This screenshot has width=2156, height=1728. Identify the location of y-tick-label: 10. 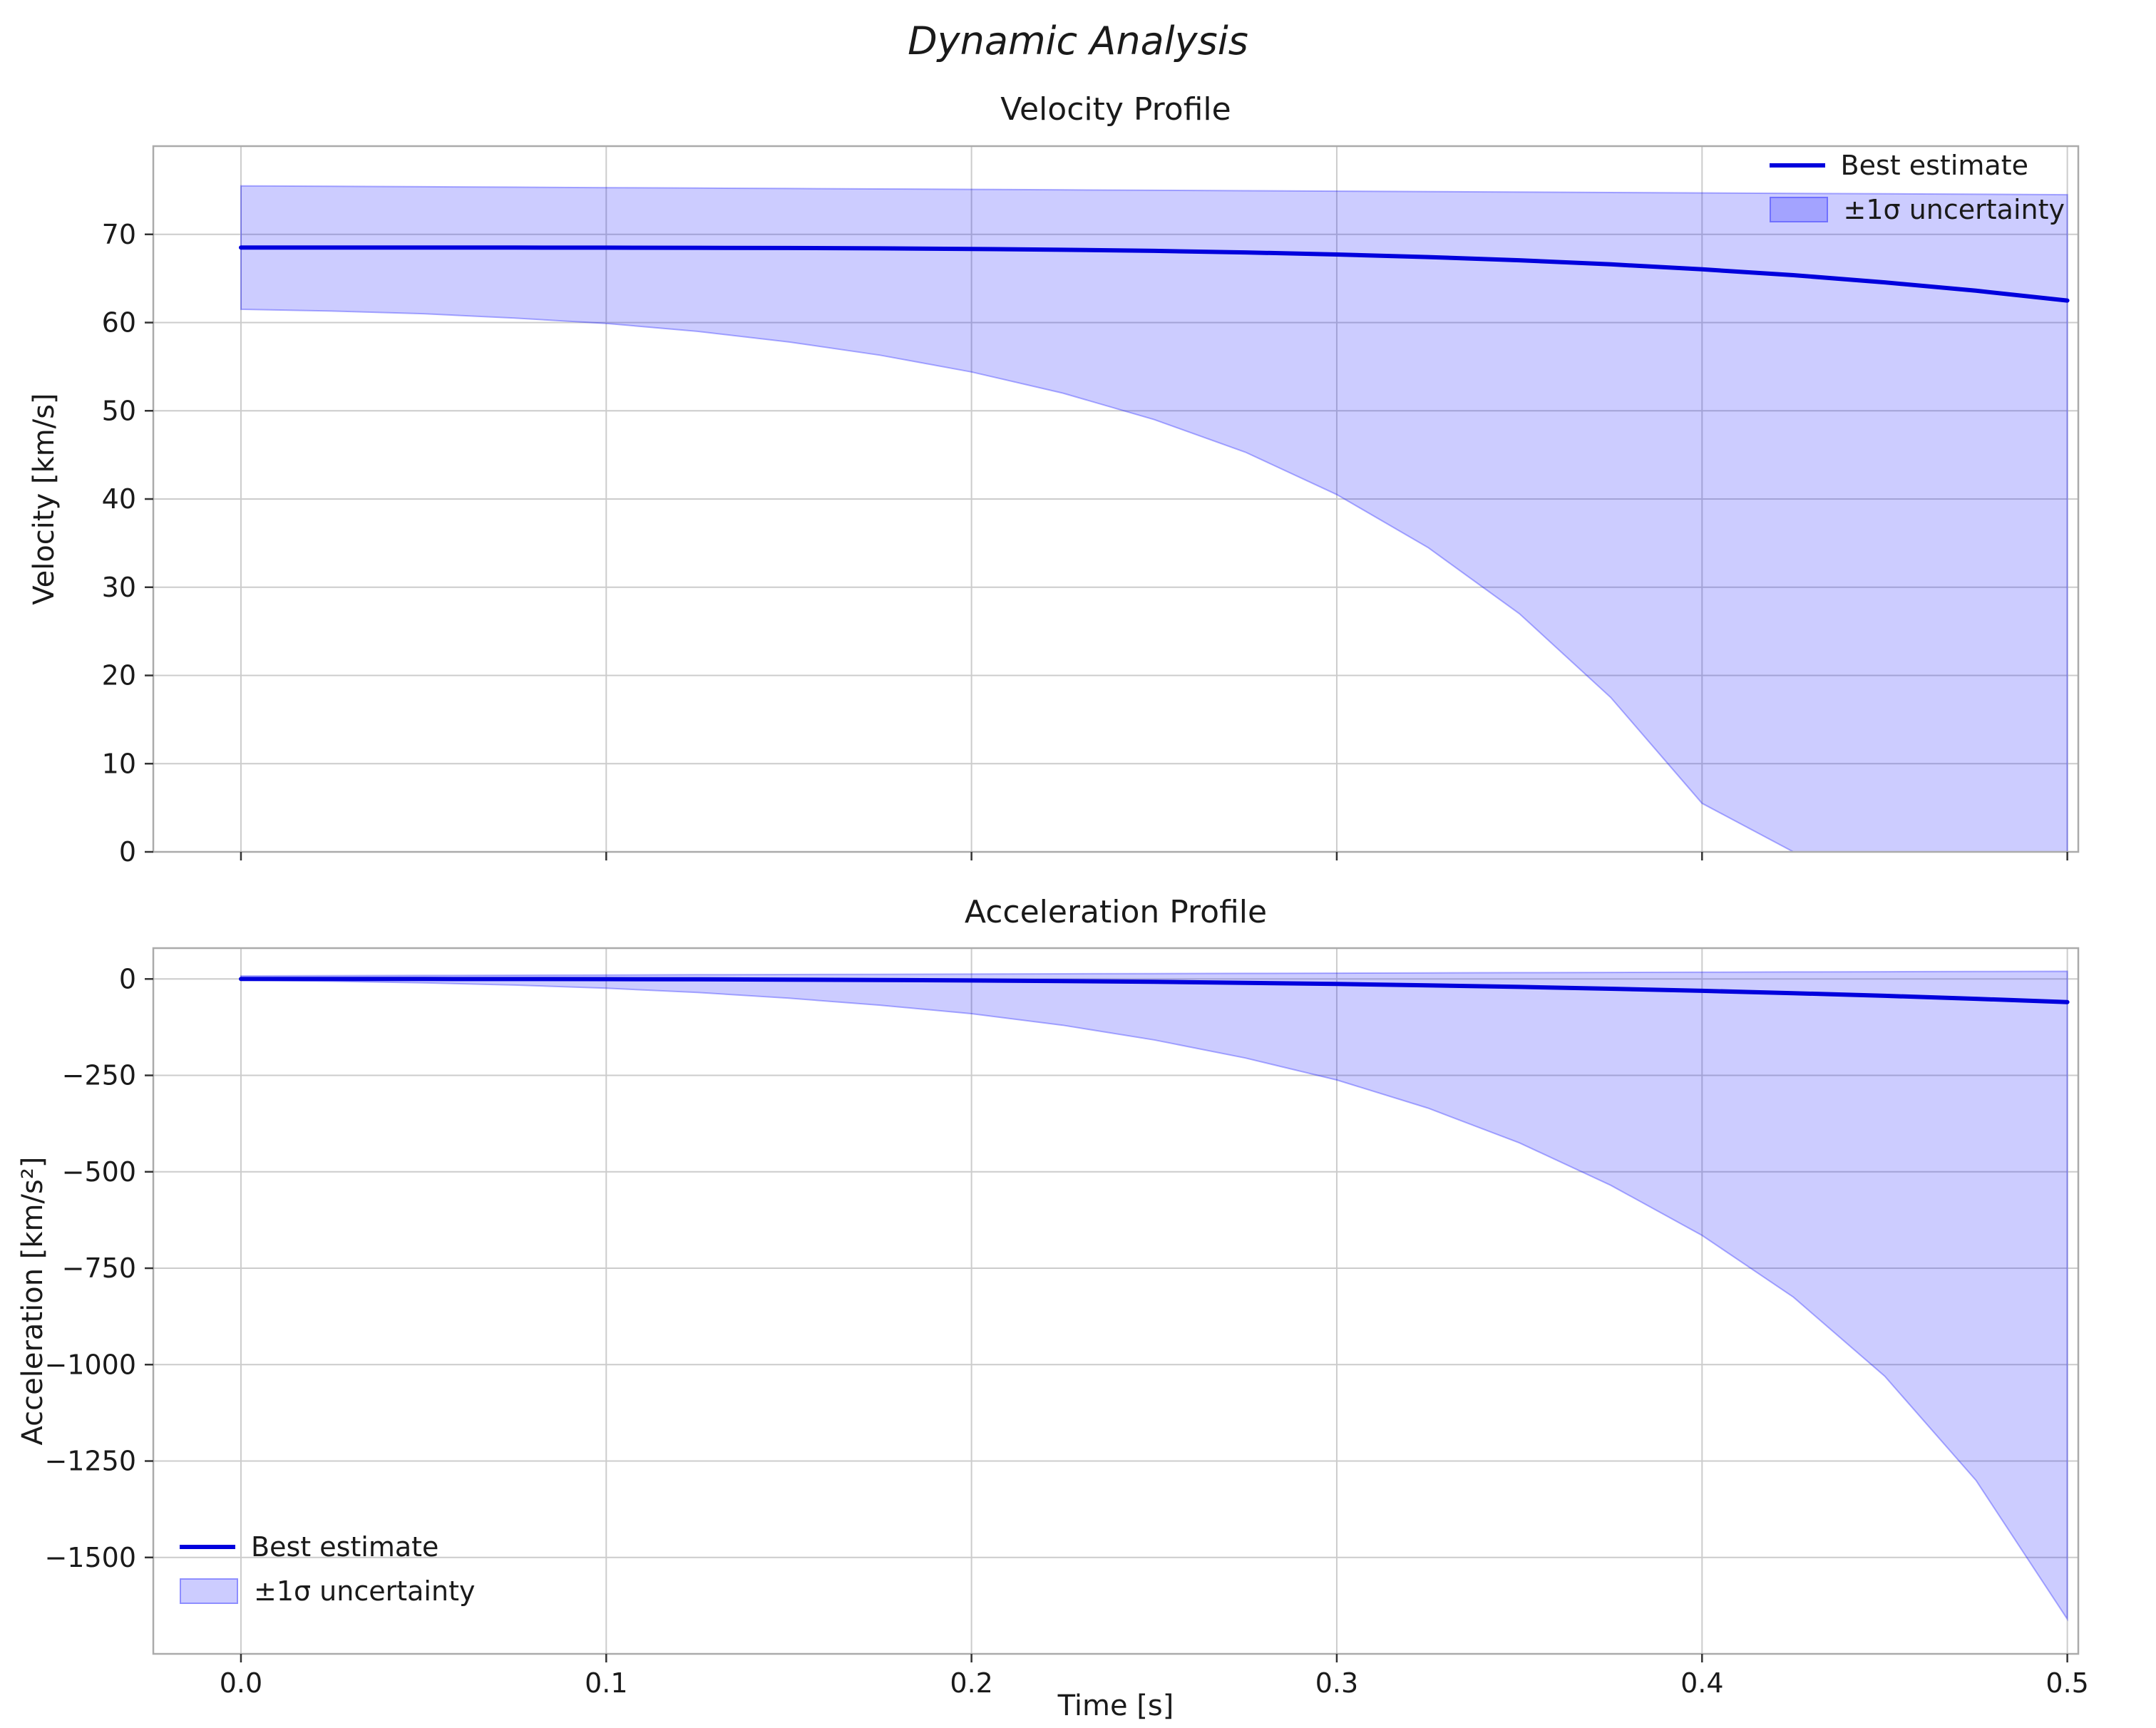
(119, 763).